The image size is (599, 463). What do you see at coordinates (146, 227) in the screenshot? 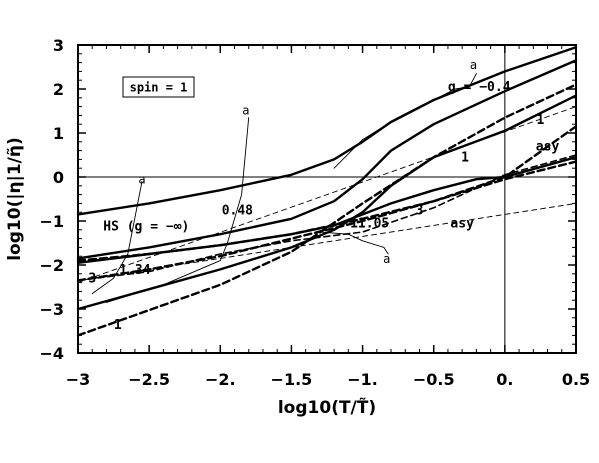
I see `annotation-label: HS (g = −∞)` at bounding box center [146, 227].